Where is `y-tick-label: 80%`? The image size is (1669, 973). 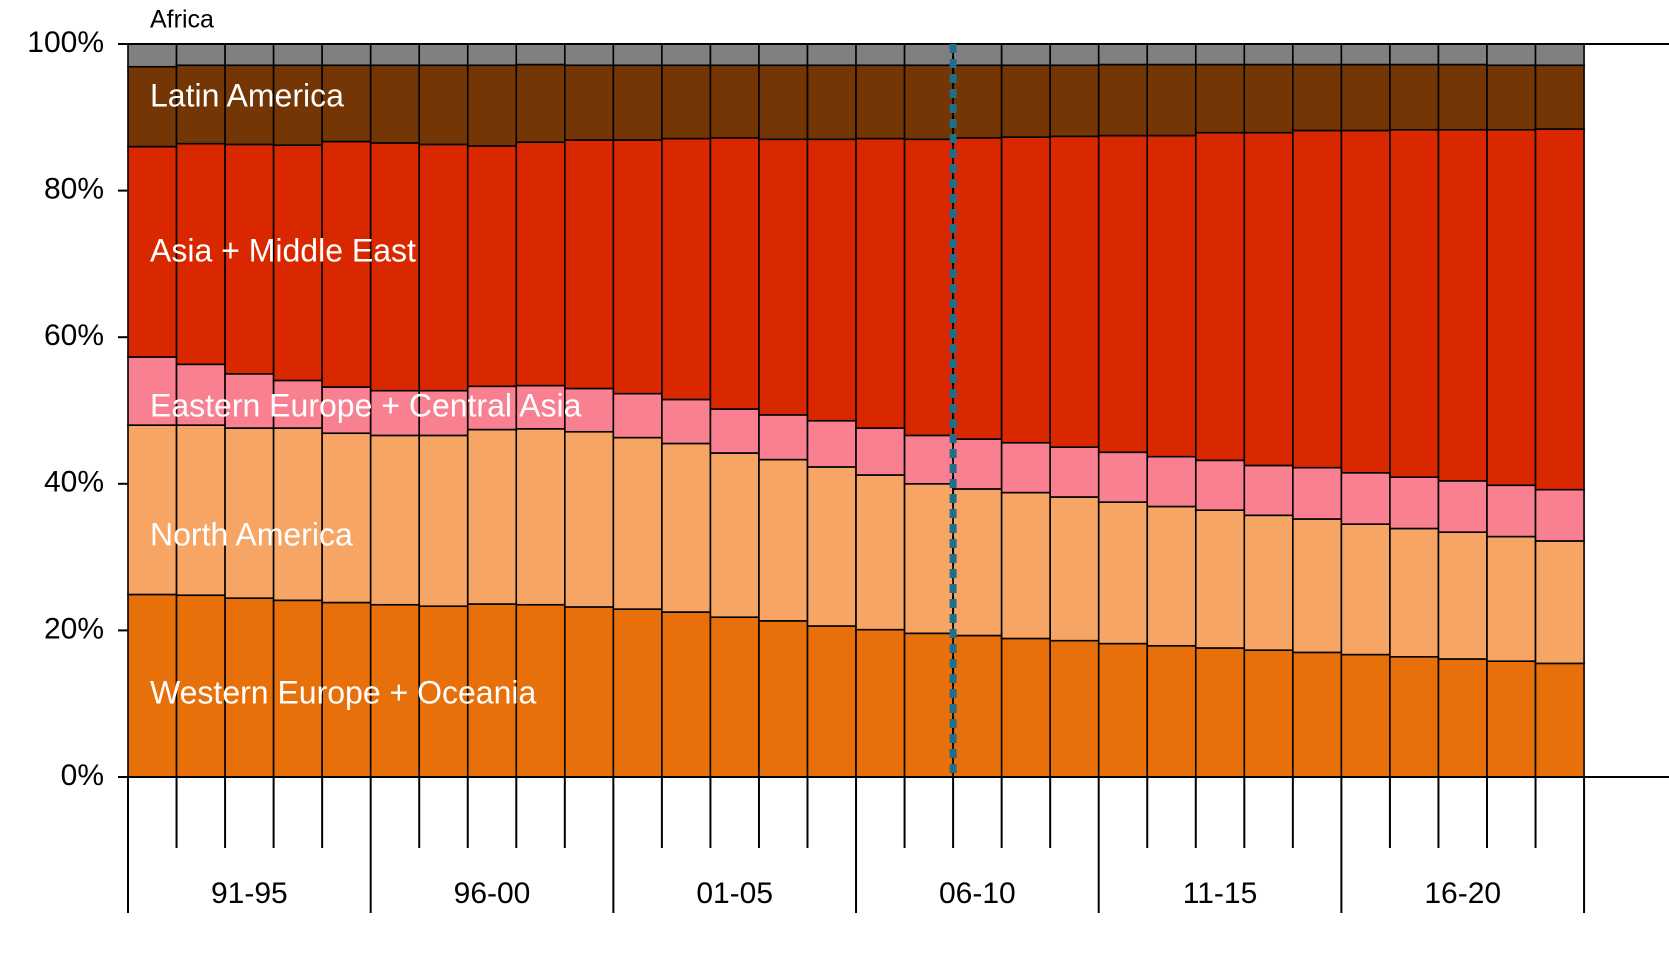 y-tick-label: 80% is located at coordinates (74, 189).